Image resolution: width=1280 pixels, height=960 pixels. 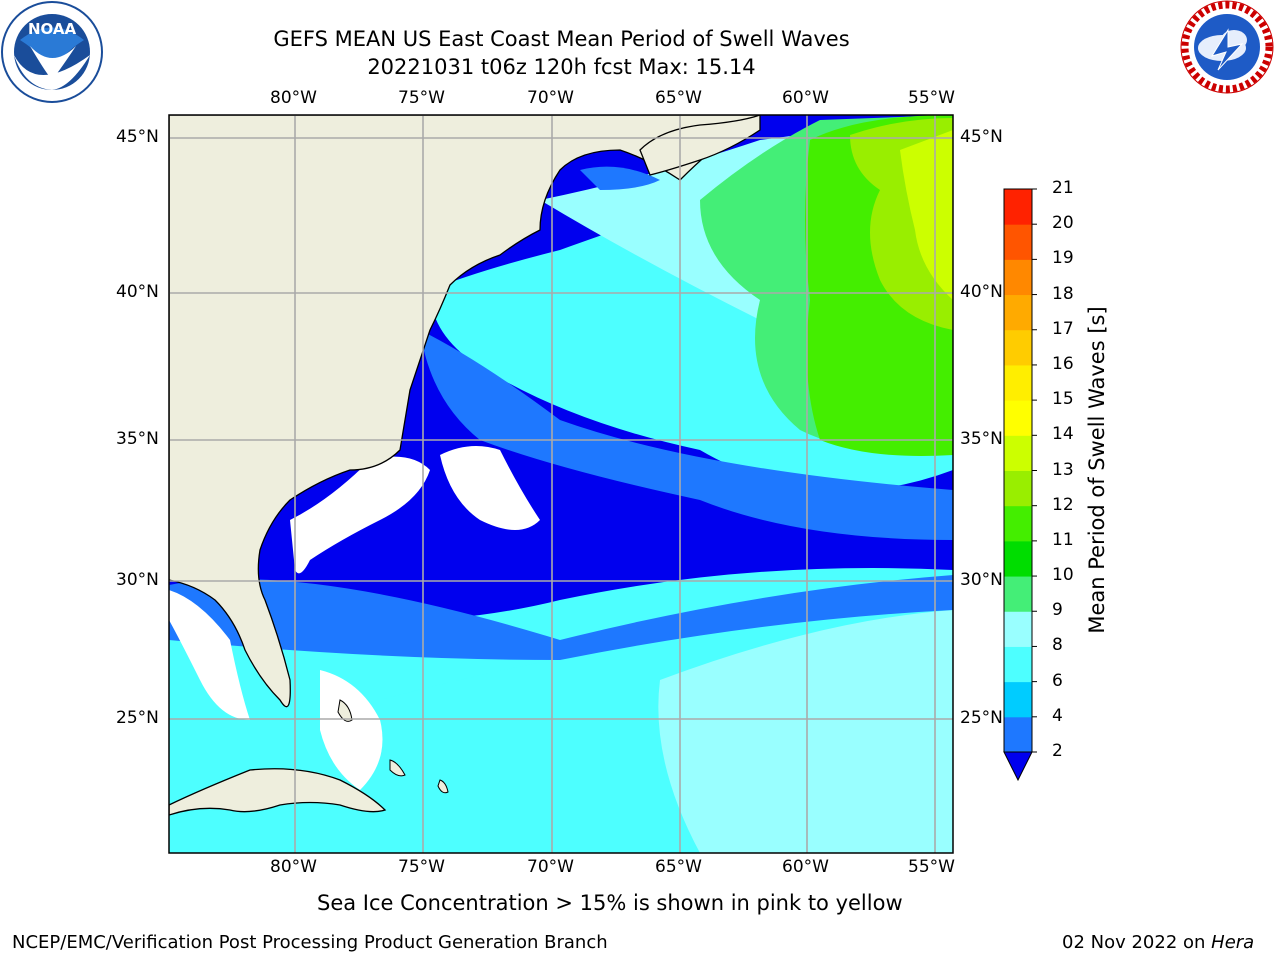 I want to click on footer-host: Hera, so click(x=1233, y=942).